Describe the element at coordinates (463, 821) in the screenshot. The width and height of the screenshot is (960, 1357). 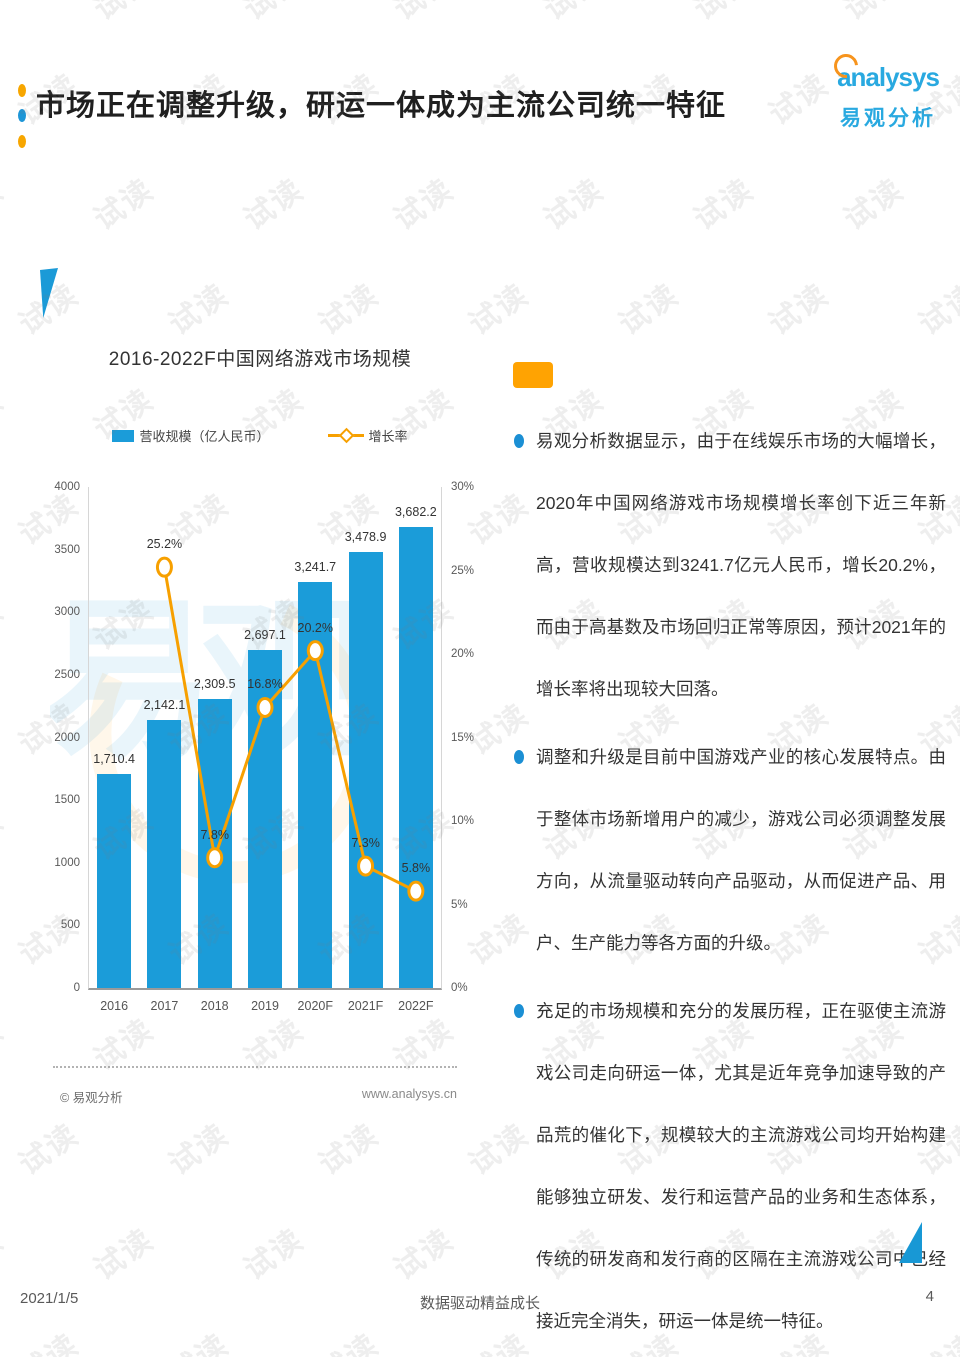
I see `y-axis-right-tick: 10%` at that location.